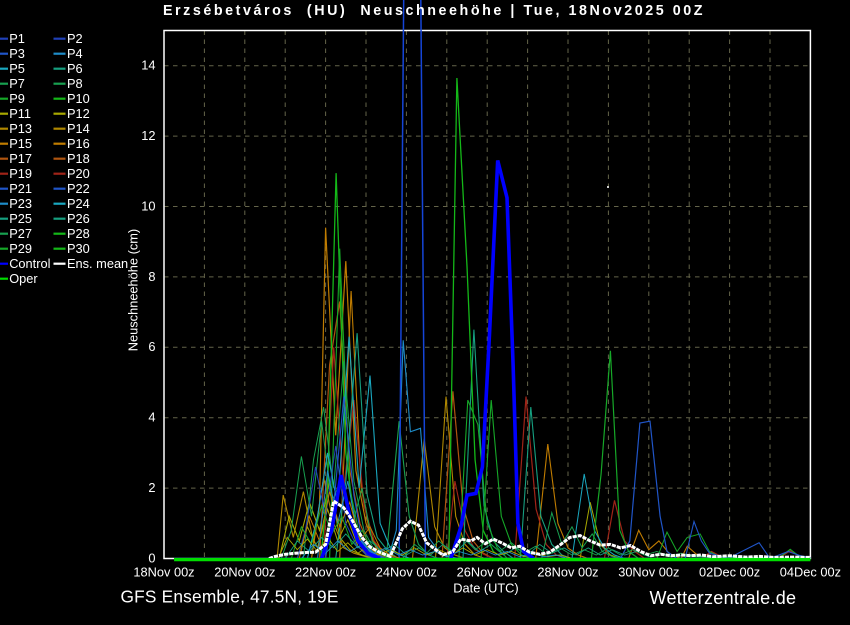 The image size is (850, 625). Describe the element at coordinates (729, 572) in the screenshot. I see `svg-text: 02Dec 00z` at that location.